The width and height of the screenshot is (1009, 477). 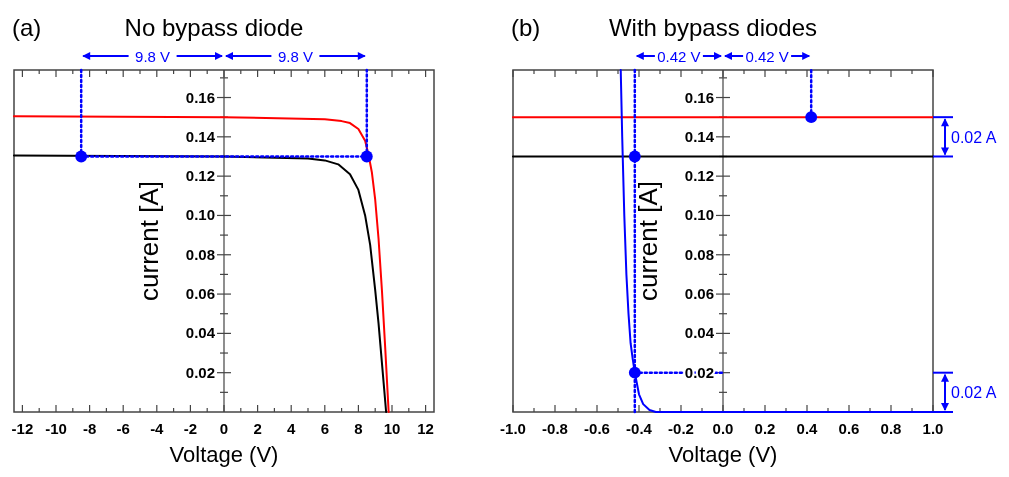 I want to click on chart-title: With bypass diodes, so click(x=713, y=27).